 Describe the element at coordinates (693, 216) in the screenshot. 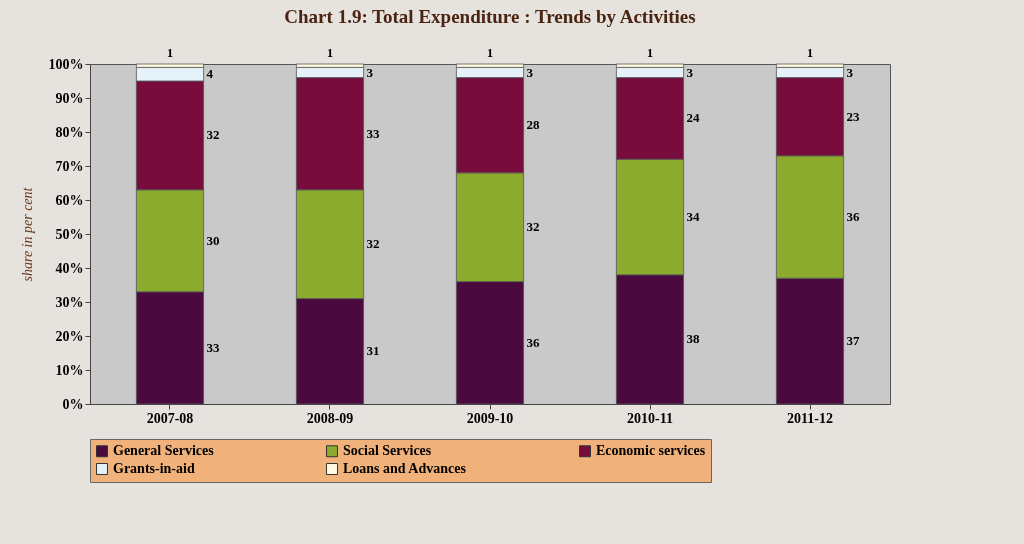

I see `data-label: 34` at that location.